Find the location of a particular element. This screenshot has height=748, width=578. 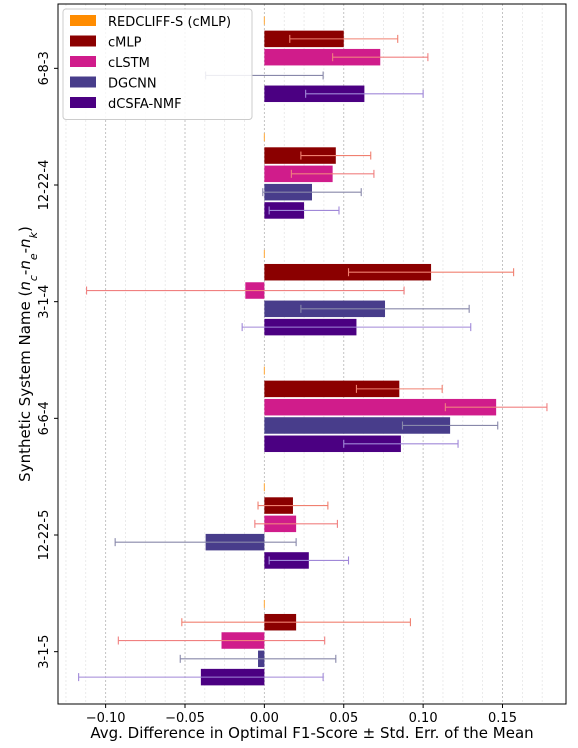

x-tick-label: −0.05 is located at coordinates (185, 718).